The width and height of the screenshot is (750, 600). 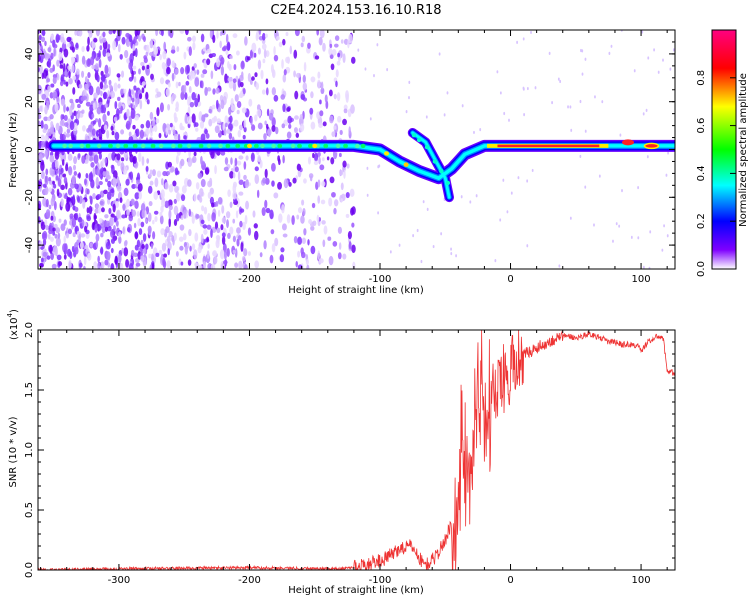 I want to click on snr-exponent-base: (x10, so click(x=14, y=328).